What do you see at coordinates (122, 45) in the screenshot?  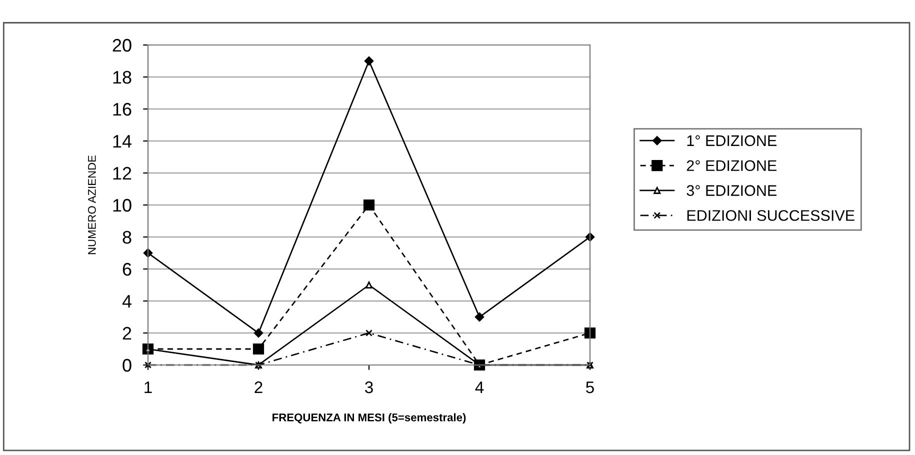 I see `y-tick-label: 20` at bounding box center [122, 45].